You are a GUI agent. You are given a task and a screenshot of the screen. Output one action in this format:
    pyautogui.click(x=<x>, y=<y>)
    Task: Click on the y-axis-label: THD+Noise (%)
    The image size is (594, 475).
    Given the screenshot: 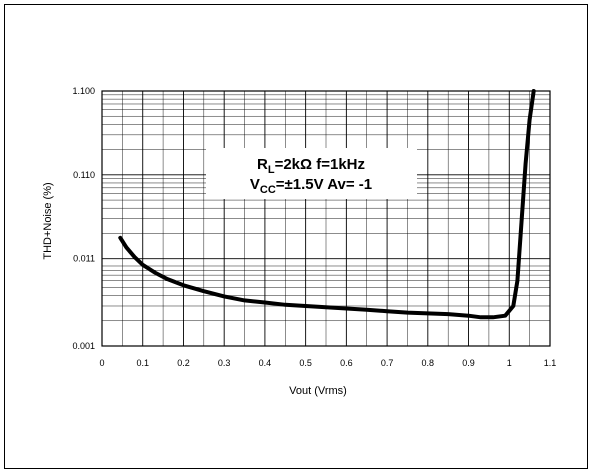 What is the action you would take?
    pyautogui.click(x=48, y=220)
    